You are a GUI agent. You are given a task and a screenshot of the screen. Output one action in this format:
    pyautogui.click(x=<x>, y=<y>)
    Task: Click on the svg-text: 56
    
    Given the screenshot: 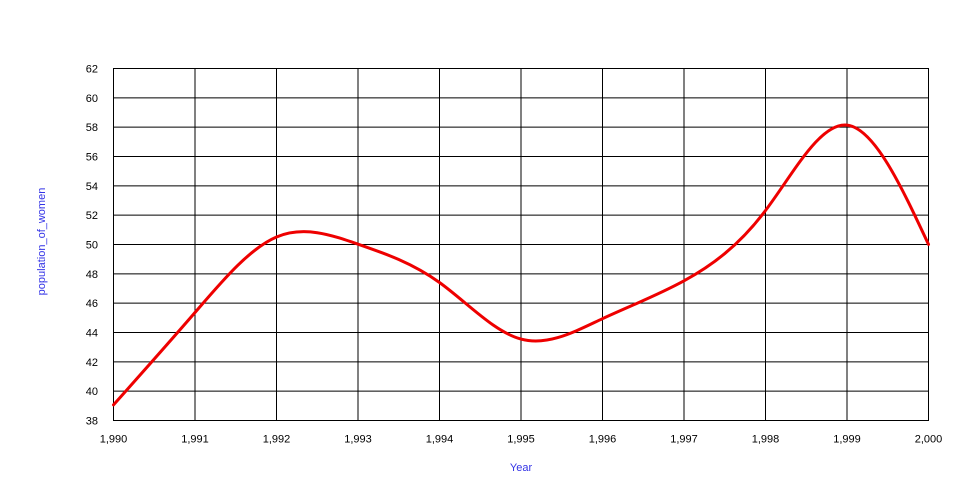 What is the action you would take?
    pyautogui.click(x=92, y=158)
    